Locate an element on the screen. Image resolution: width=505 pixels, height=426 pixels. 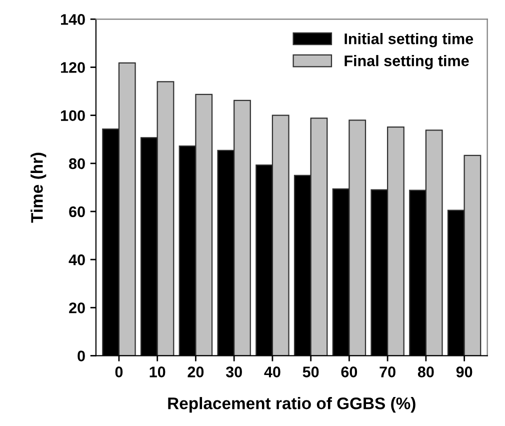
y-tick-label: 60 is located at coordinates (77, 212).